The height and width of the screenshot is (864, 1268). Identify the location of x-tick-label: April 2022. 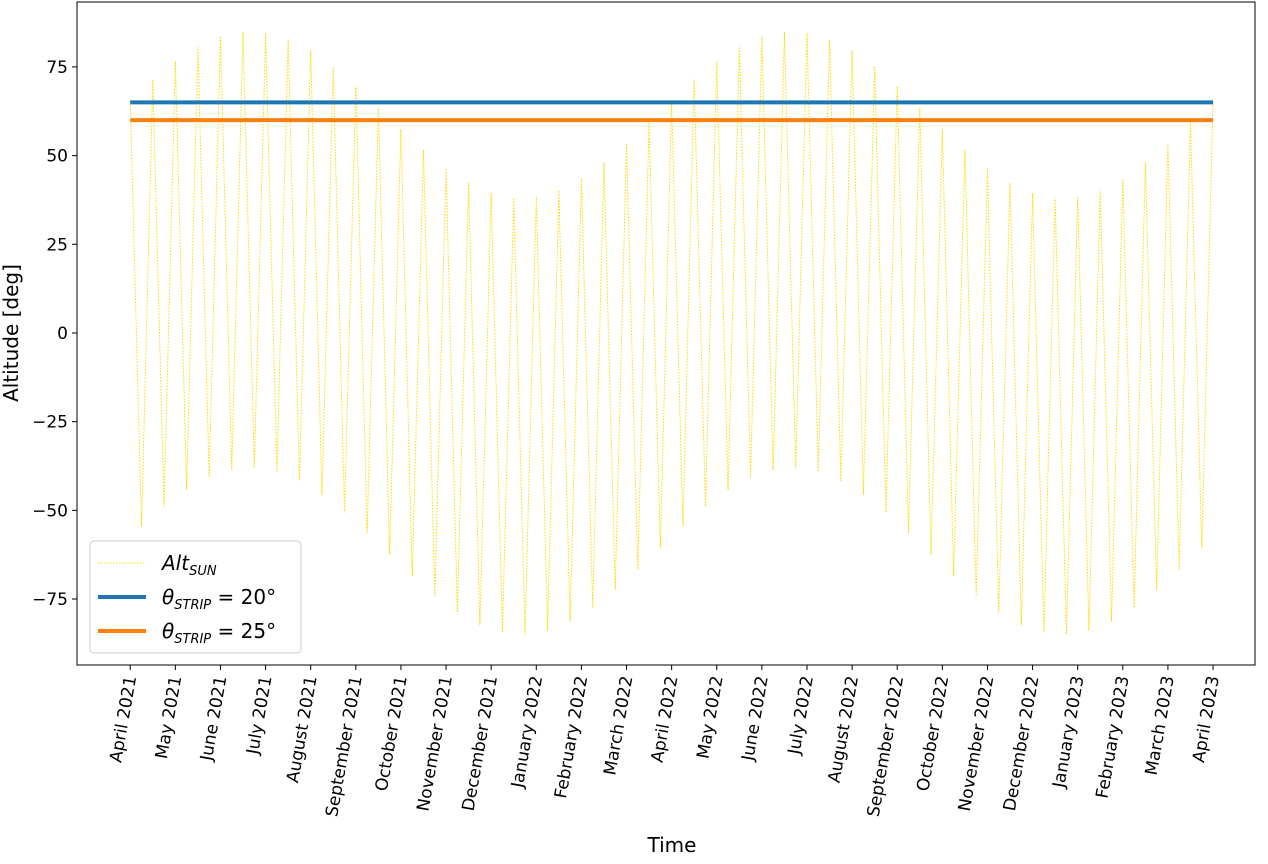
(665, 719).